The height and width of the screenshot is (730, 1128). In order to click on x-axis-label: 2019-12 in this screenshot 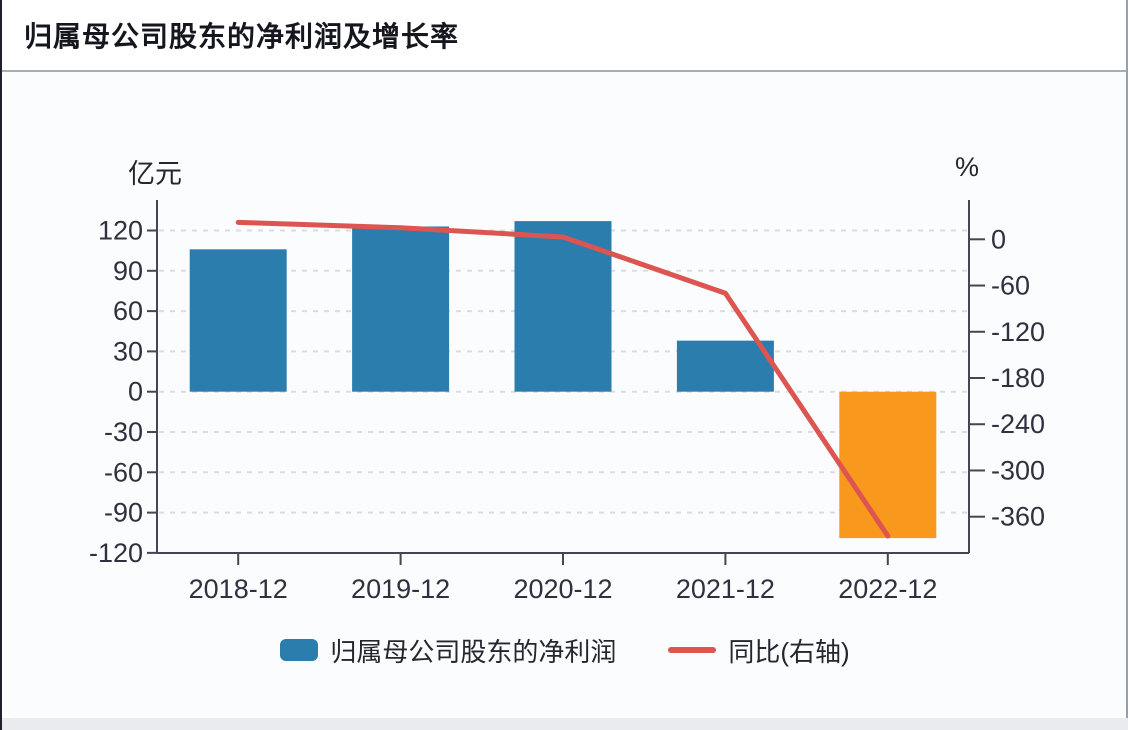, I will do `click(400, 589)`.